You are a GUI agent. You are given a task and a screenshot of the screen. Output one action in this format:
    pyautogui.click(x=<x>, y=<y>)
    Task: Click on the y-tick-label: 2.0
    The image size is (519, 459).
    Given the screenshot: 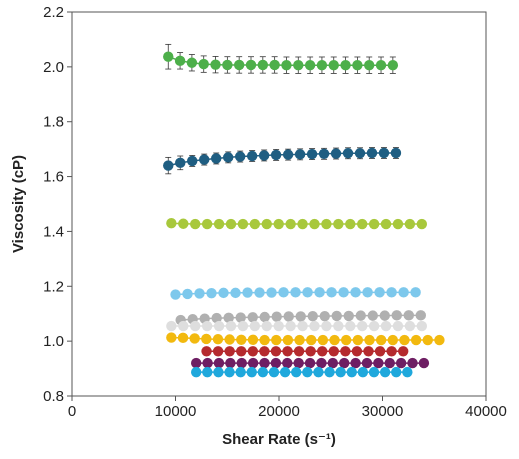 What is the action you would take?
    pyautogui.click(x=53, y=67)
    